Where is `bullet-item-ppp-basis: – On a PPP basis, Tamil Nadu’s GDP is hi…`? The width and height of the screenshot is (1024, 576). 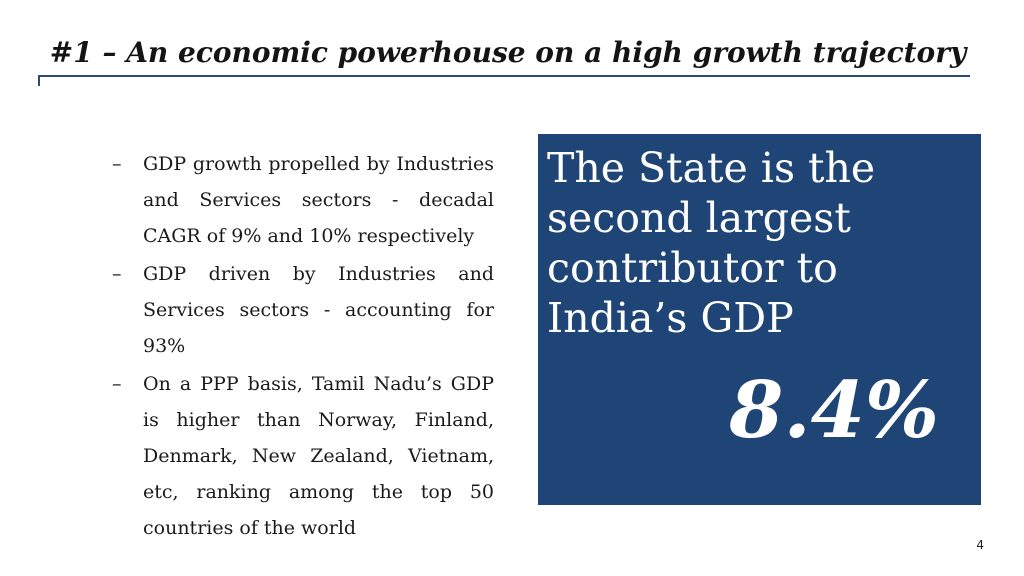 bullet-item-ppp-basis: – On a PPP basis, Tamil Nadu’s GDP is hi… is located at coordinates (301, 456).